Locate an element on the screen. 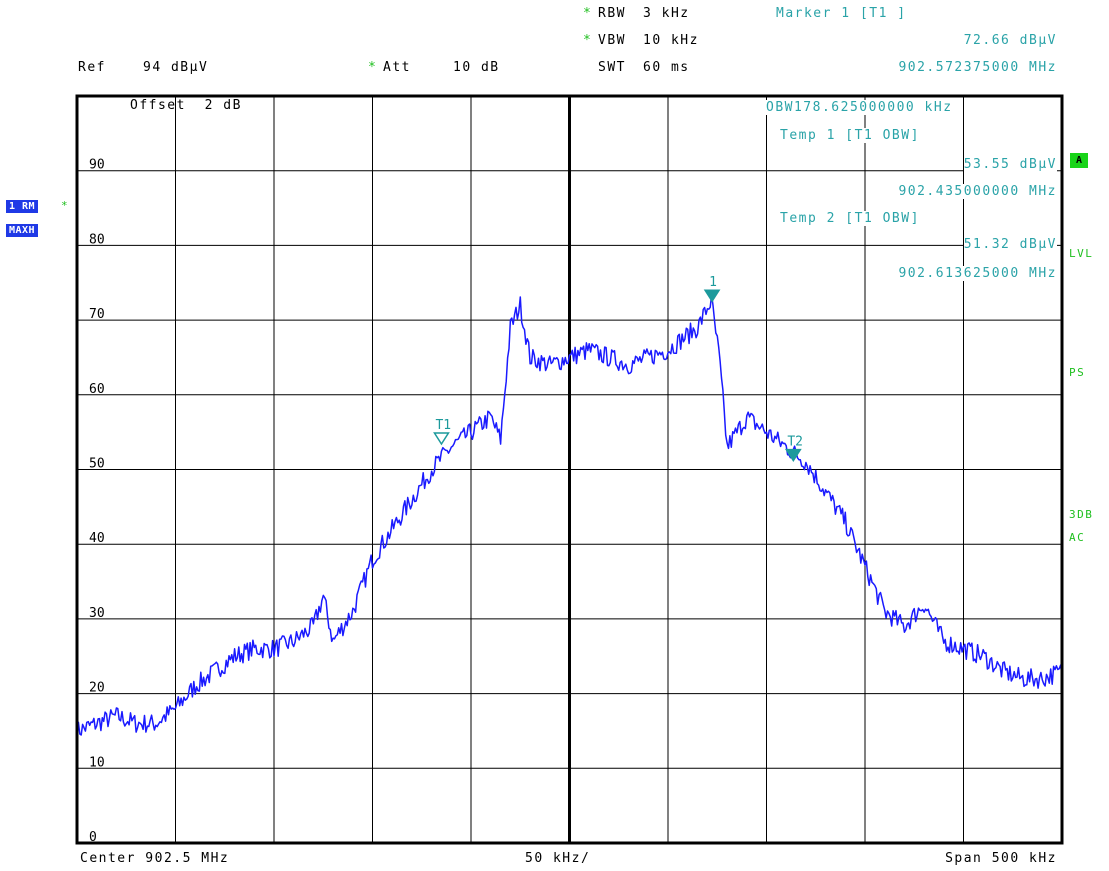  vbw-star: * is located at coordinates (588, 40).